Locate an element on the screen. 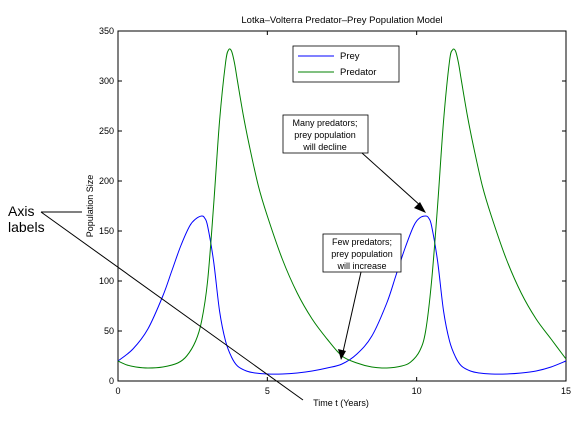 This screenshot has width=587, height=433. annotation-many-predators-line-3: will decline is located at coordinates (324, 147).